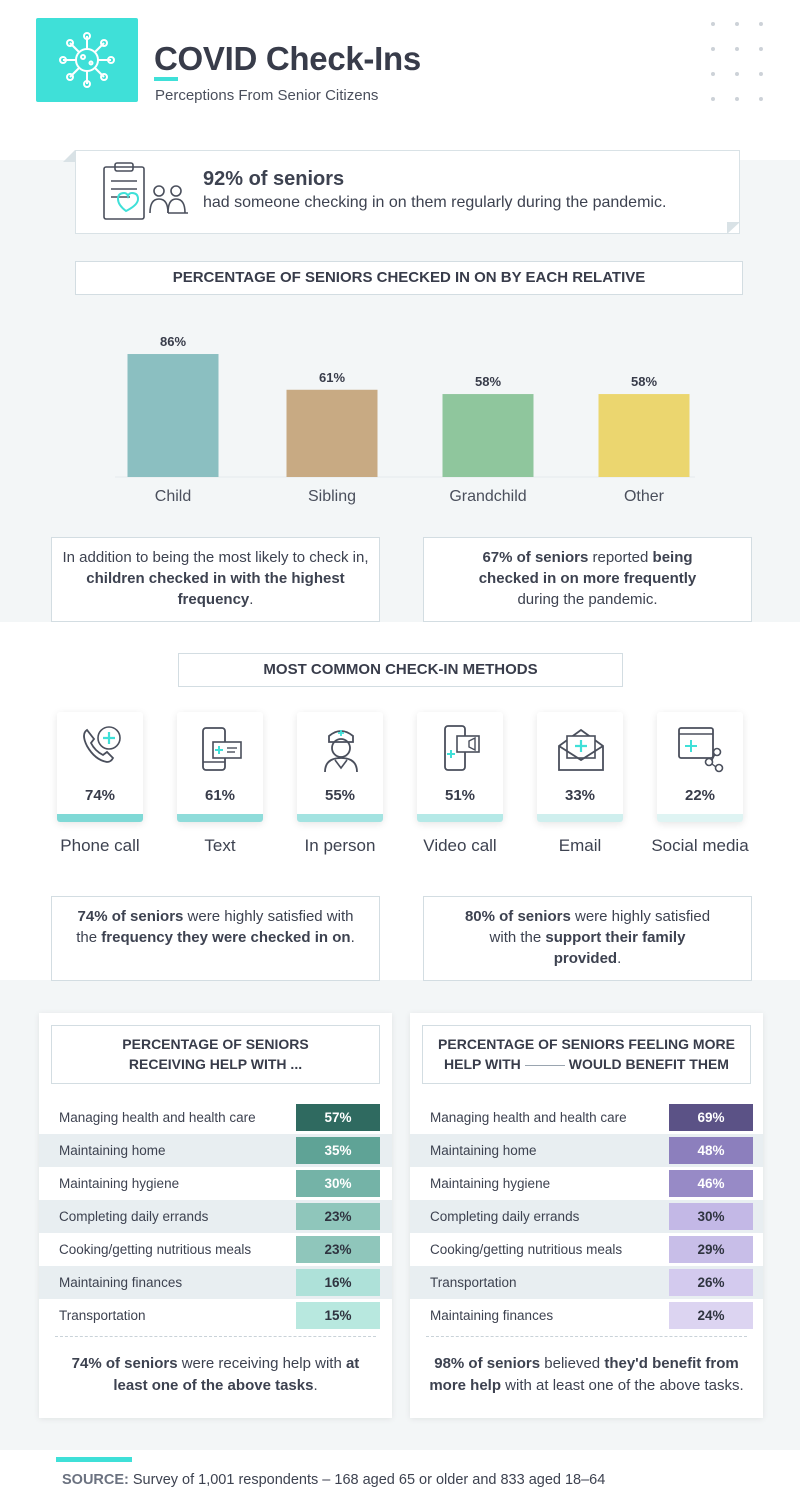 The height and width of the screenshot is (1511, 800). Describe the element at coordinates (332, 377) in the screenshot. I see `bar-value-label: 61%` at that location.